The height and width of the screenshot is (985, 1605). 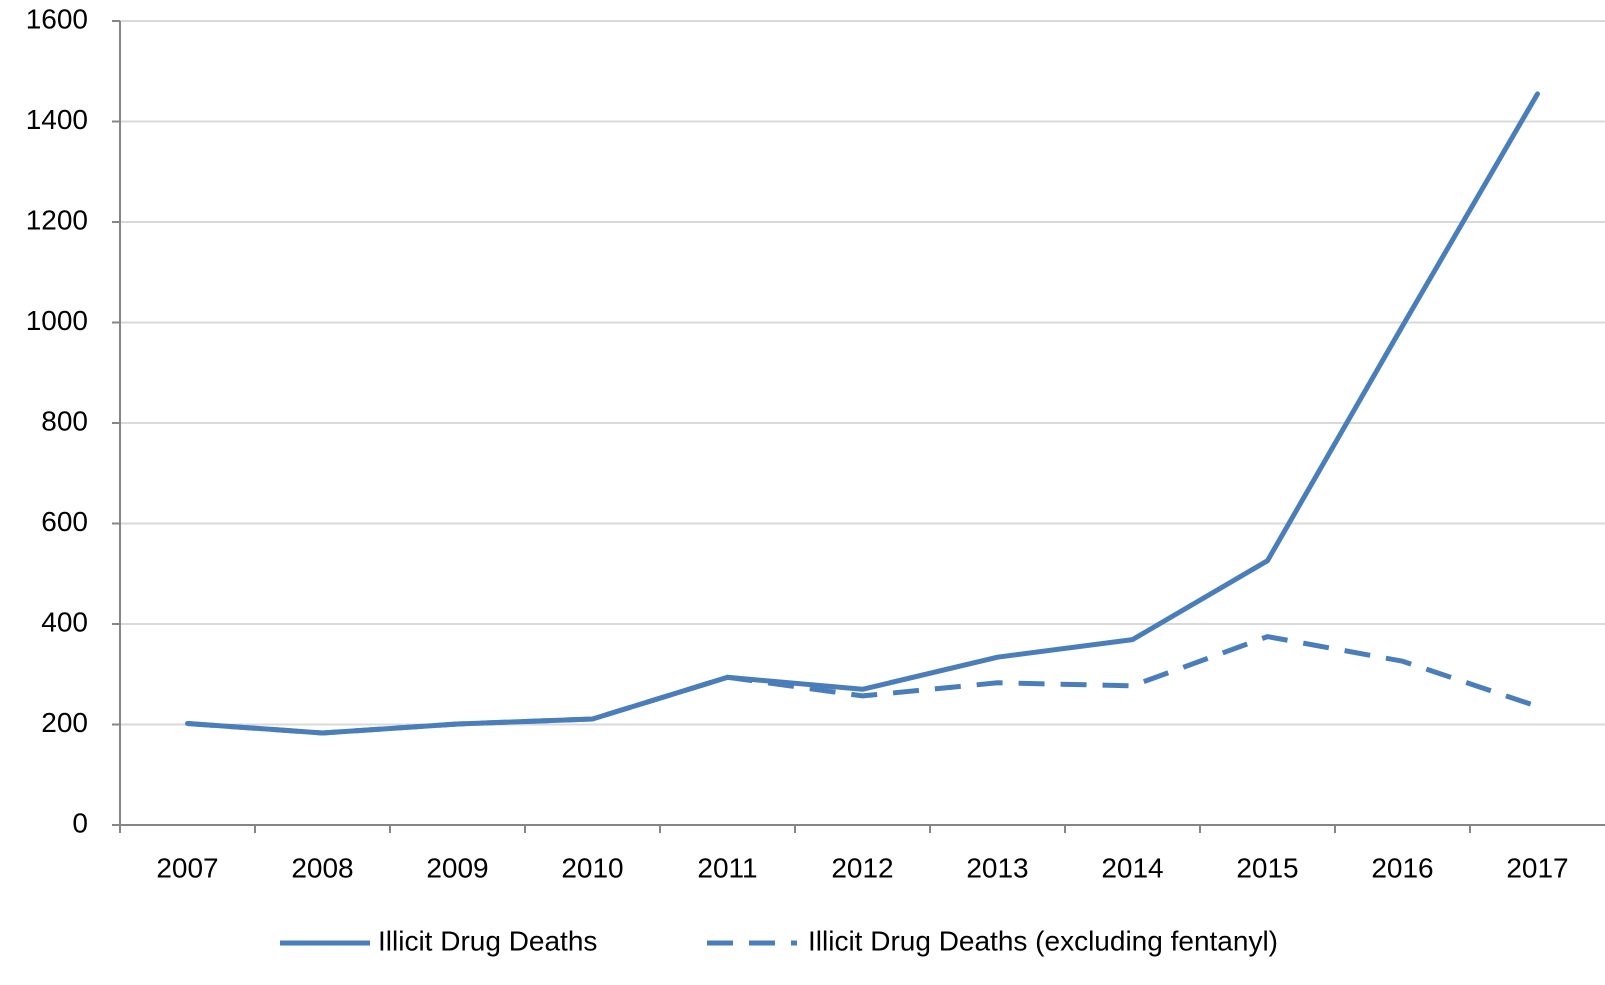 What do you see at coordinates (727, 867) in the screenshot?
I see `x-tick-label: 2011` at bounding box center [727, 867].